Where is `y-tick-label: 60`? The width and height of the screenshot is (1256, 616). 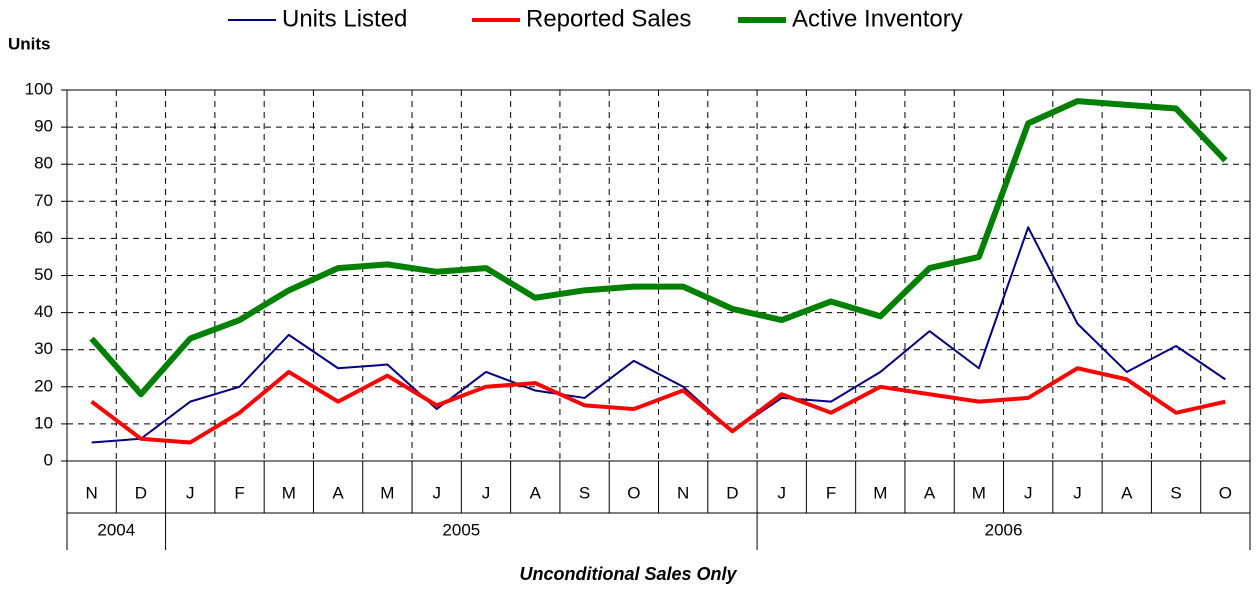
y-tick-label: 60 is located at coordinates (43, 237).